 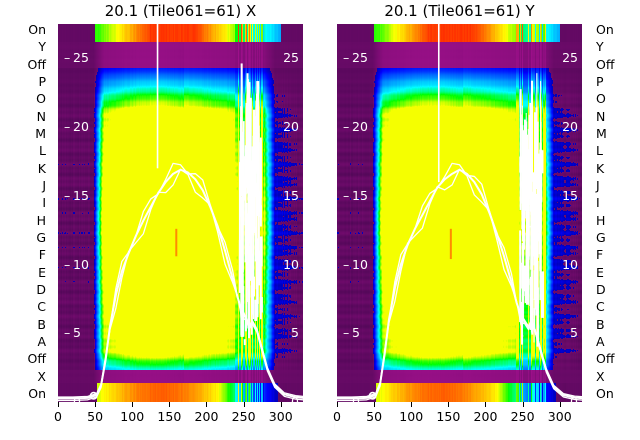 I want to click on x-tick-label-right-0: 0, so click(x=337, y=416).